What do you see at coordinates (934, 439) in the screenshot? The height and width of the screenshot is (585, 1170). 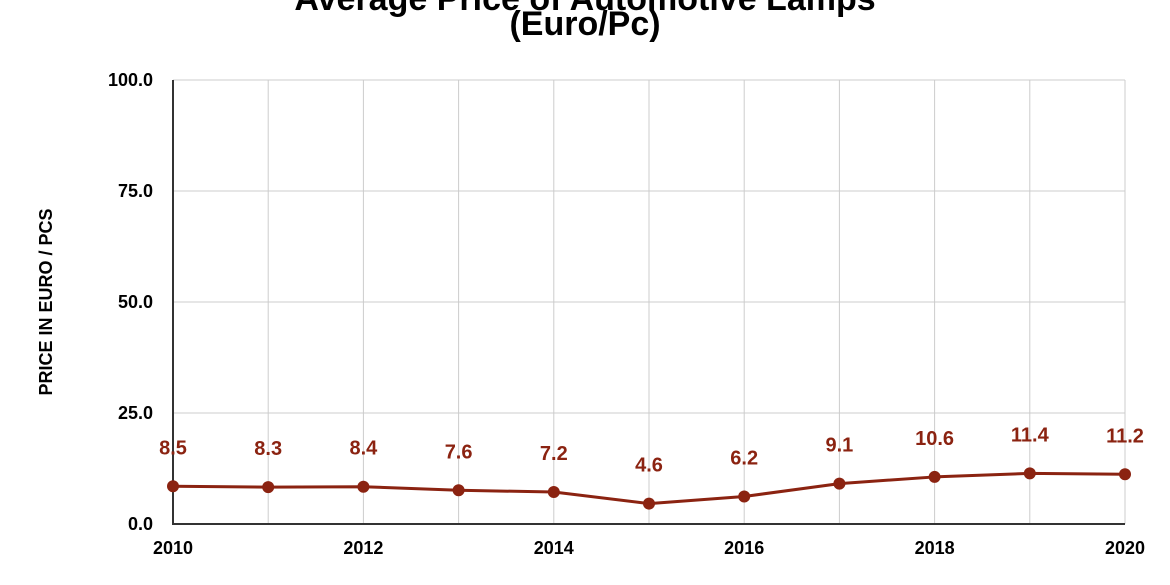 I see `data-label: 10.6` at bounding box center [934, 439].